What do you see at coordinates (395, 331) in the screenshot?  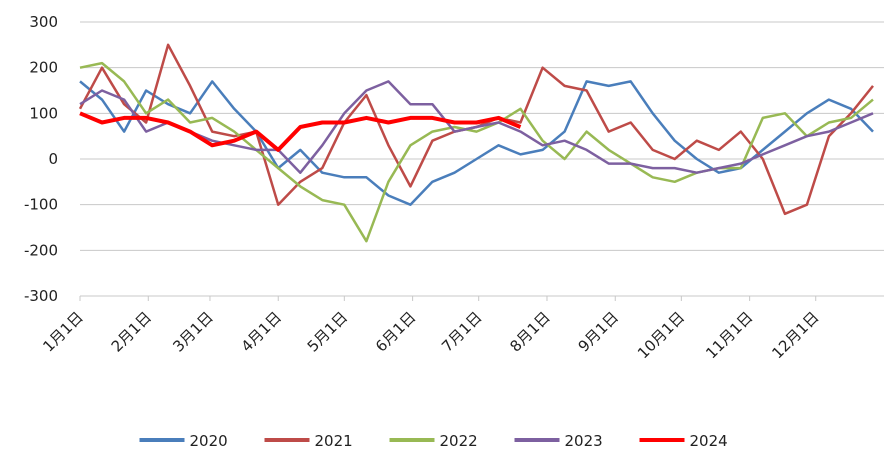 I see `x-tick-label: 6月1日` at bounding box center [395, 331].